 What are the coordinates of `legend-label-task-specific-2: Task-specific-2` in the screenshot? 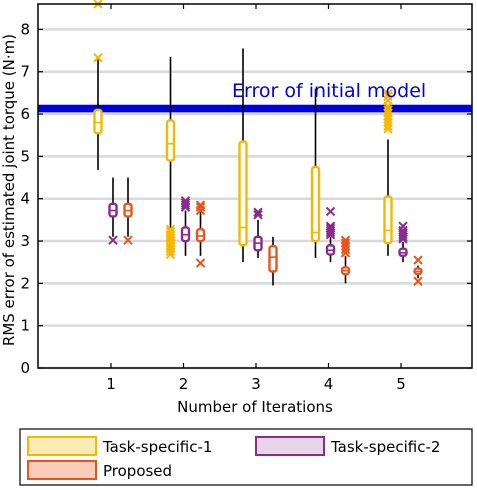 It's located at (385, 447).